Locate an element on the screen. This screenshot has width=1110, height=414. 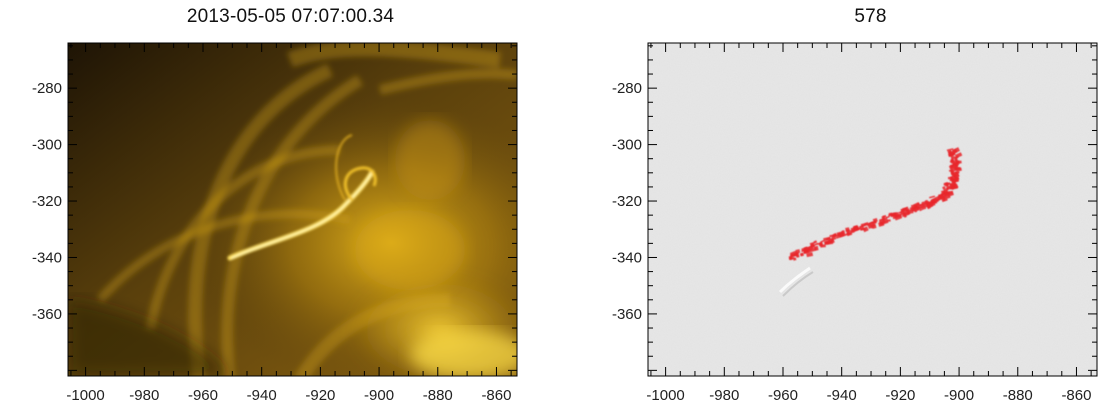
overlay-contour-line is located at coordinates (871, 204).